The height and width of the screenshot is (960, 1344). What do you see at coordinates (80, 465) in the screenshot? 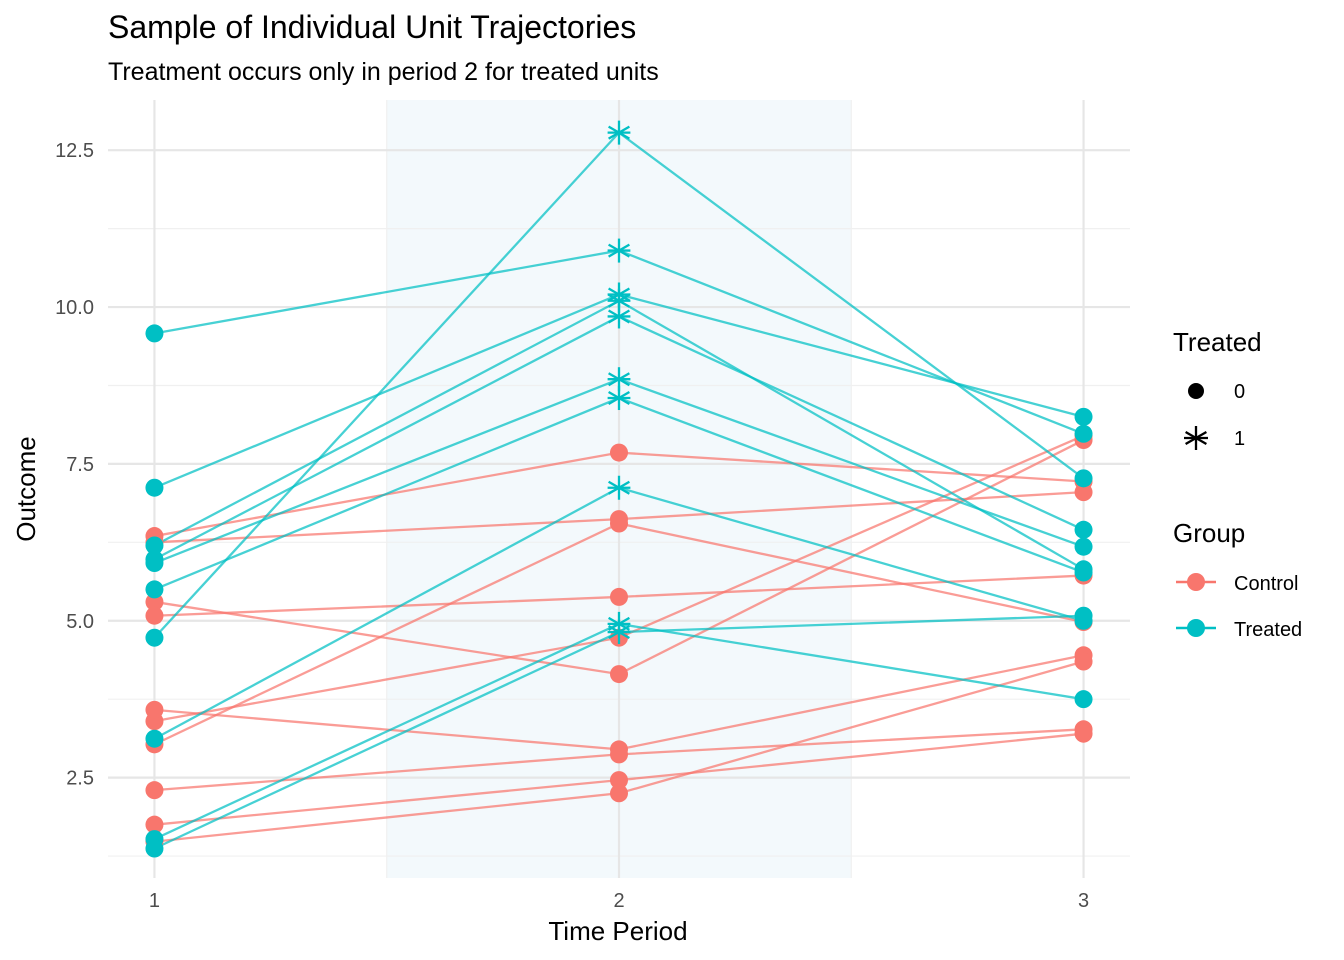
I see `y-tick-label: 7.5` at bounding box center [80, 465].